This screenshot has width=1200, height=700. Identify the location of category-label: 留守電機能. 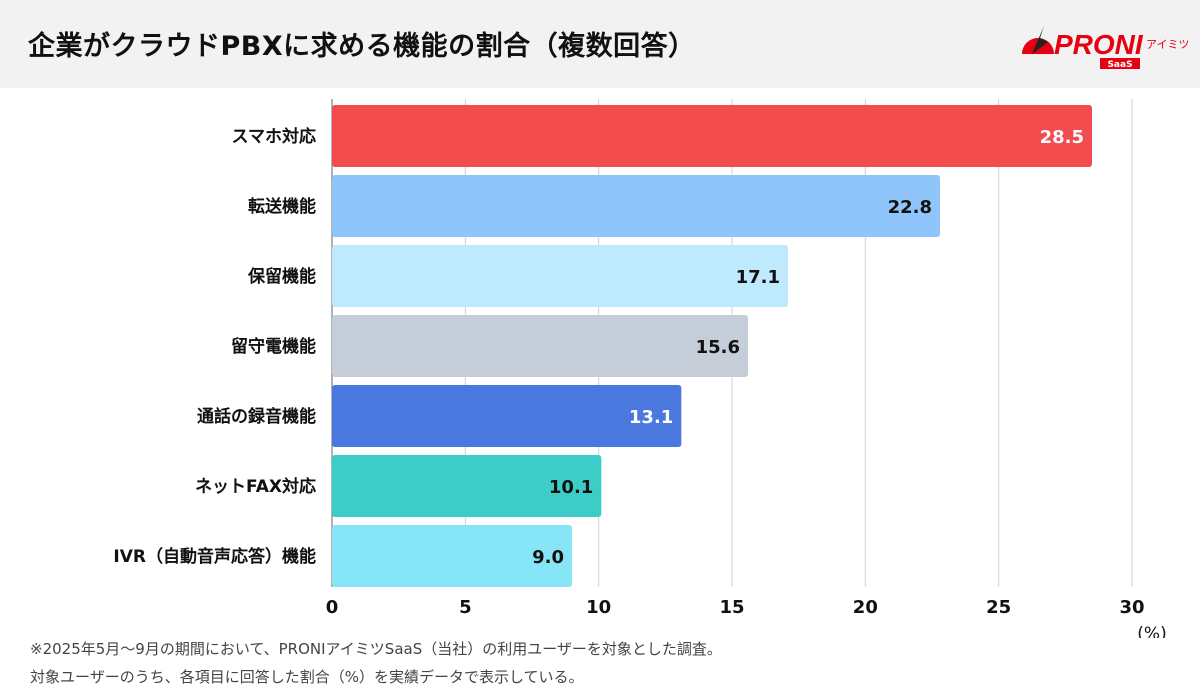
(273, 346).